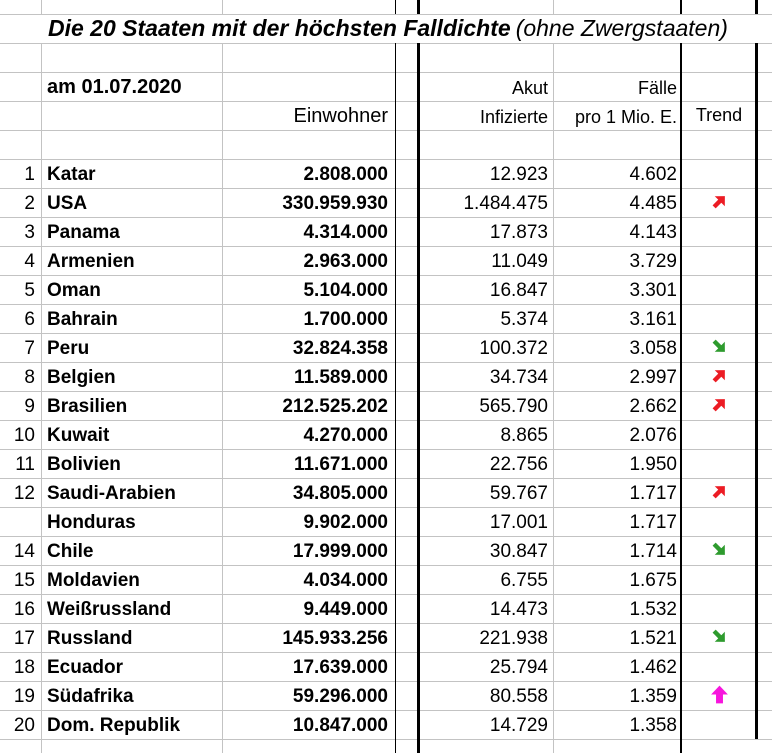 The height and width of the screenshot is (753, 772). What do you see at coordinates (513, 117) in the screenshot?
I see `header-infizierte: Infizierte` at bounding box center [513, 117].